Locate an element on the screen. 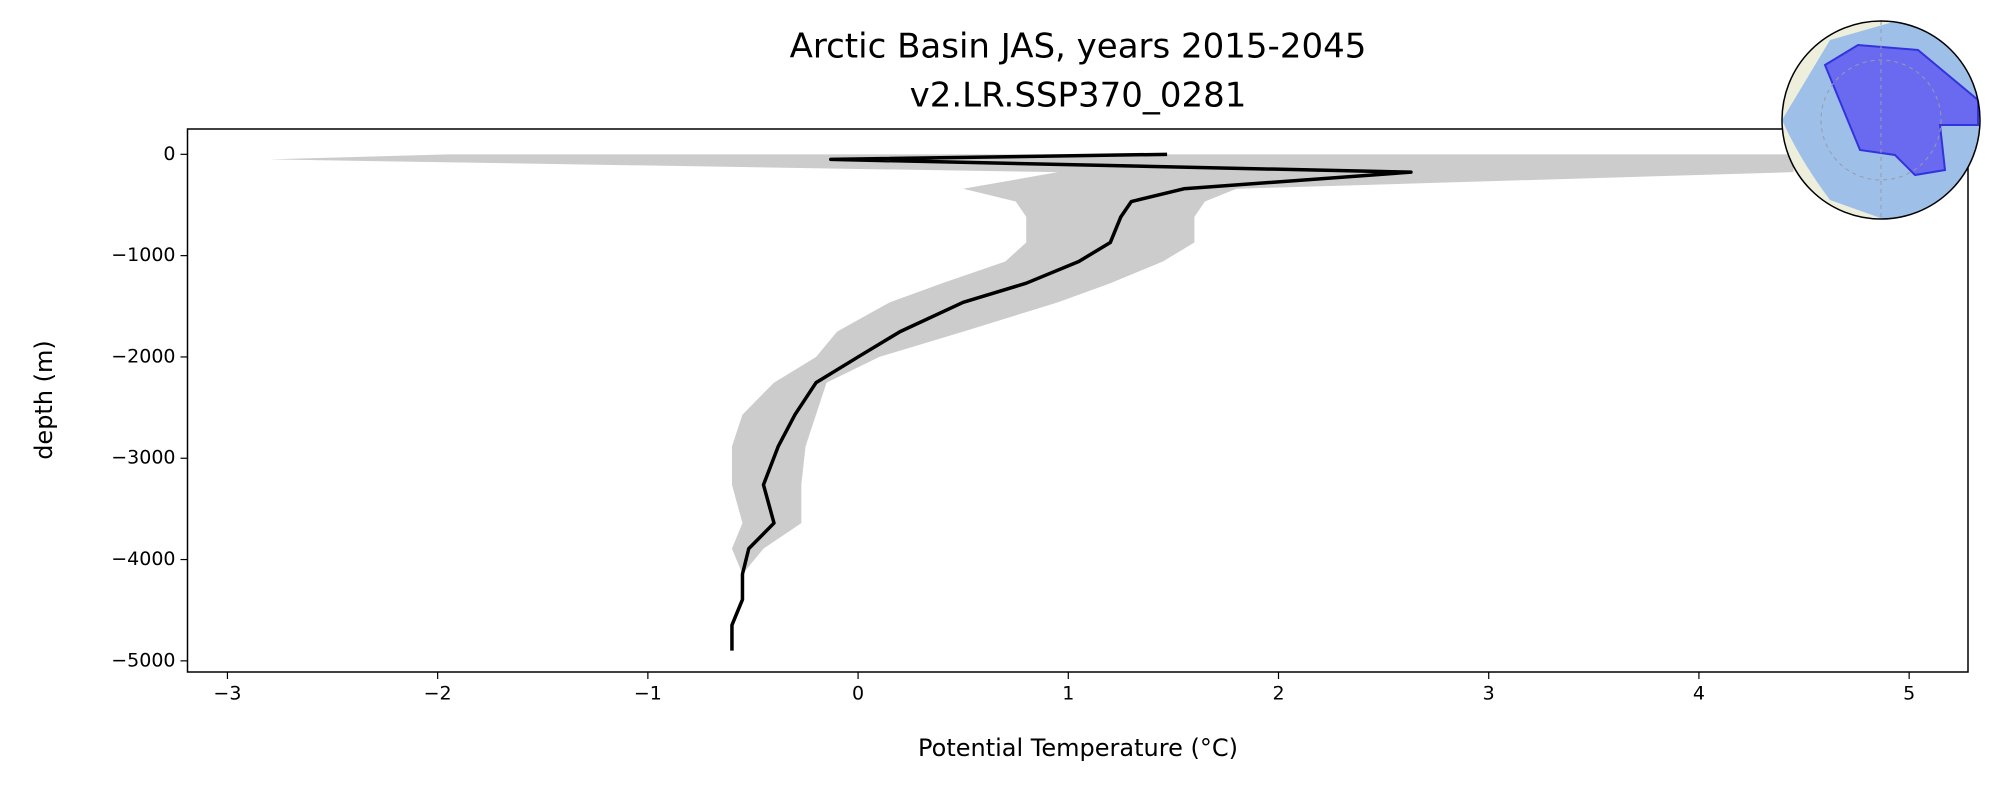 The image size is (2000, 800). x-axis-label: Potential Temperature (°C) is located at coordinates (1078, 748).